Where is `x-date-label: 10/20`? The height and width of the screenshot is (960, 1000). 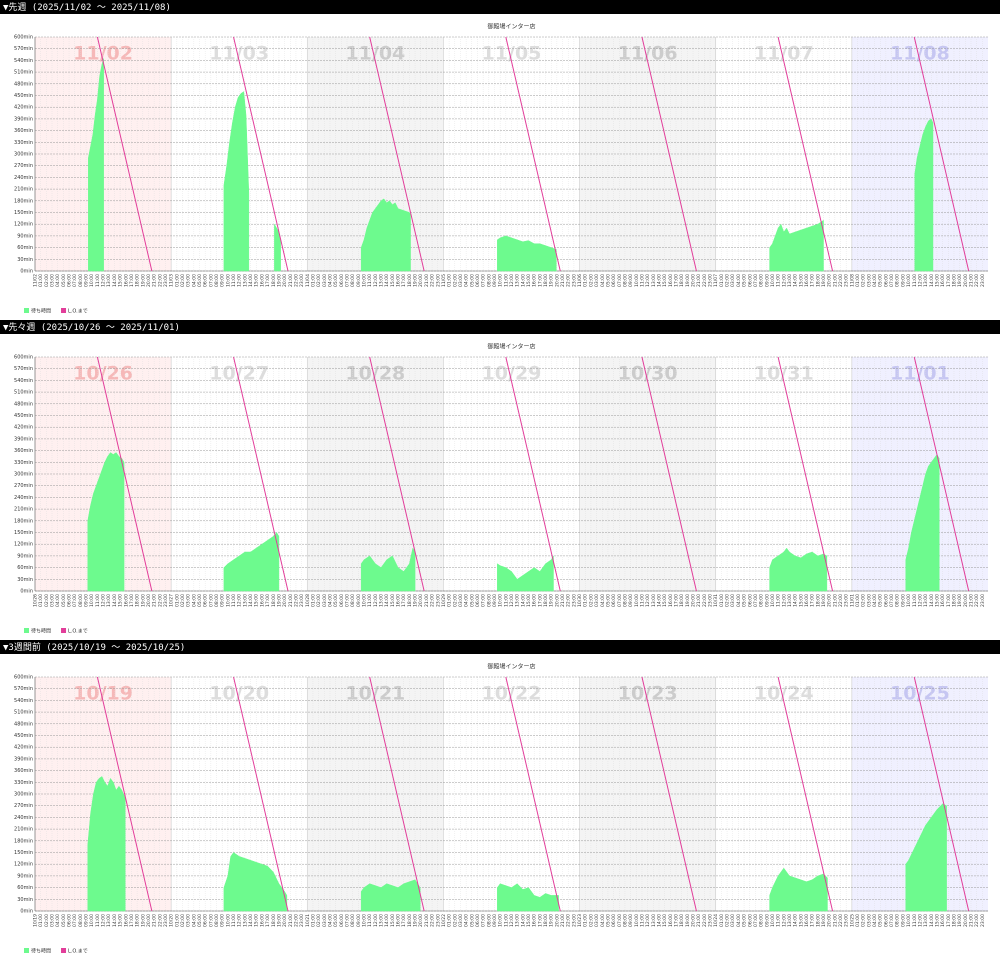 x-date-label: 10/20 is located at coordinates (172, 920).